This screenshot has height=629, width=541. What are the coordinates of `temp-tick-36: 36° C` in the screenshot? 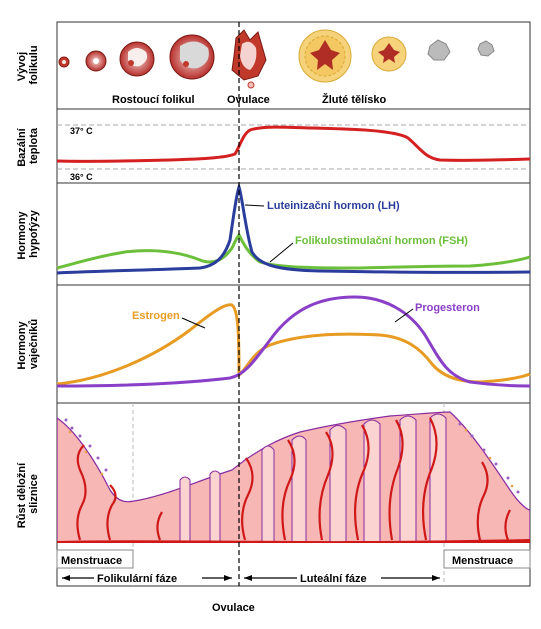 It's located at (81, 177).